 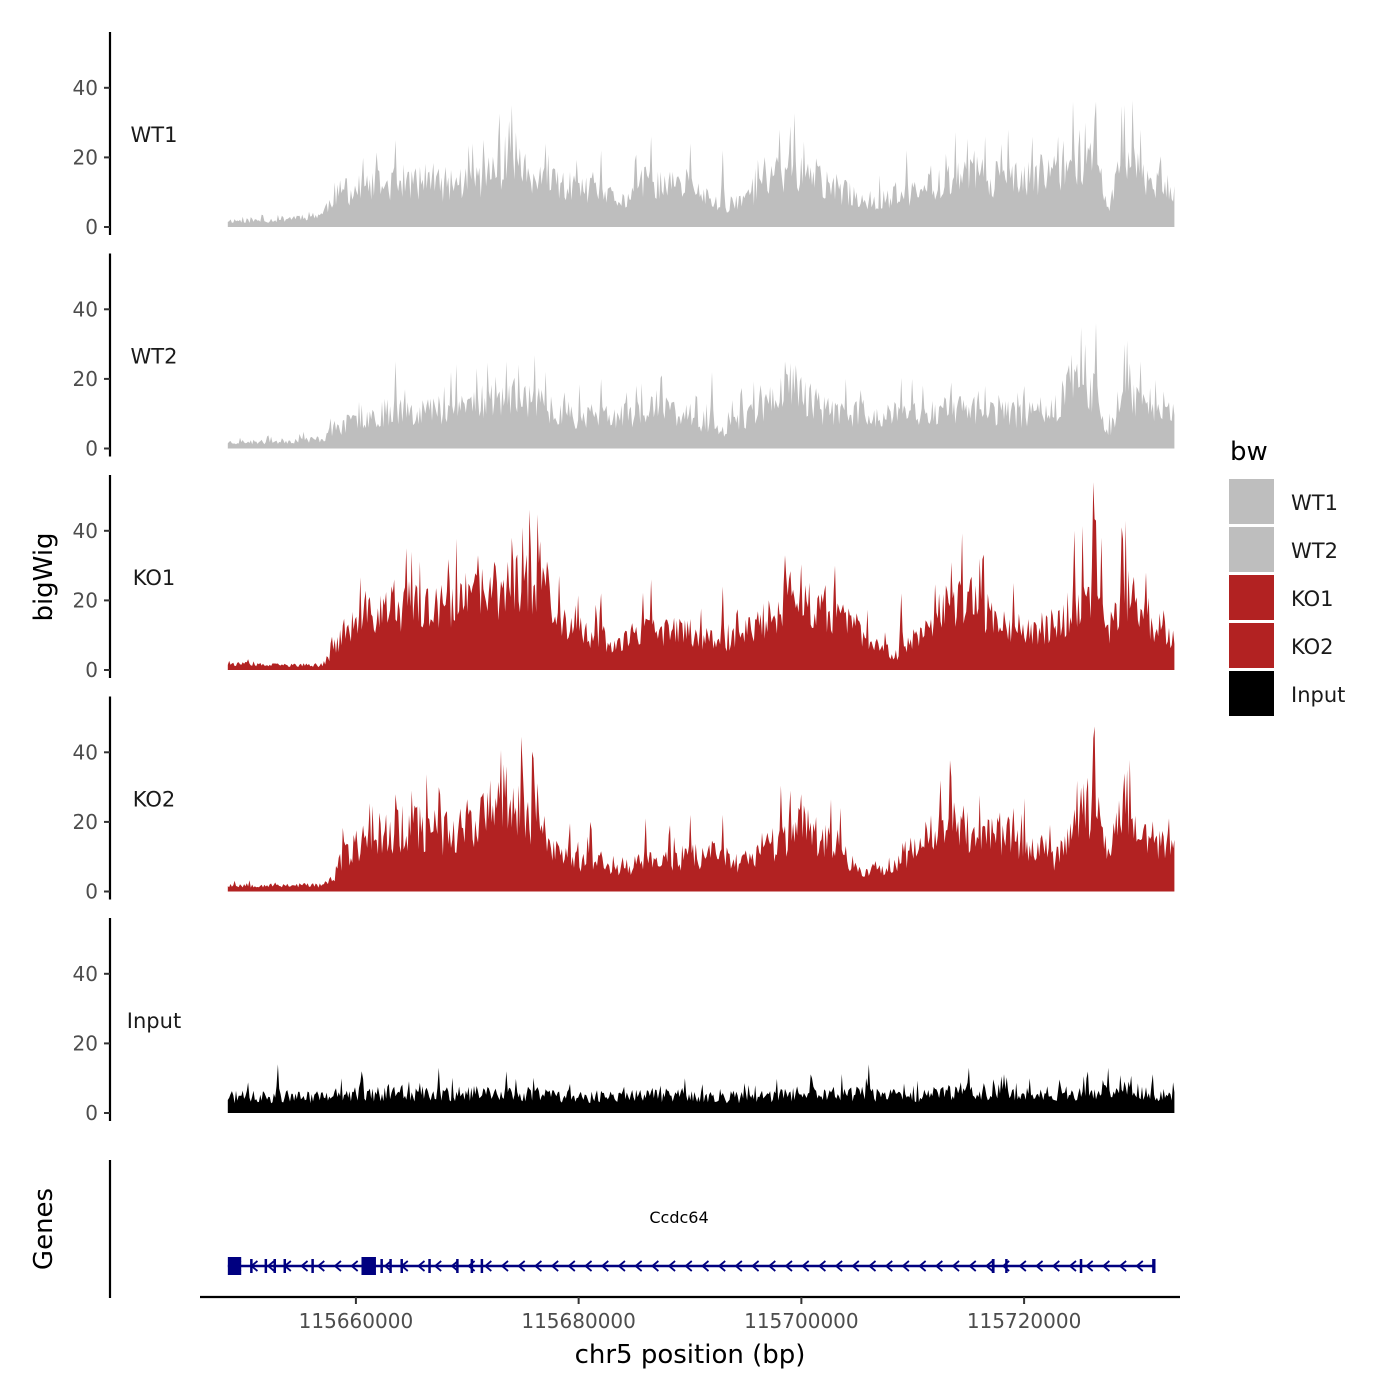 What do you see at coordinates (701, 809) in the screenshot?
I see `signal-area-ko2` at bounding box center [701, 809].